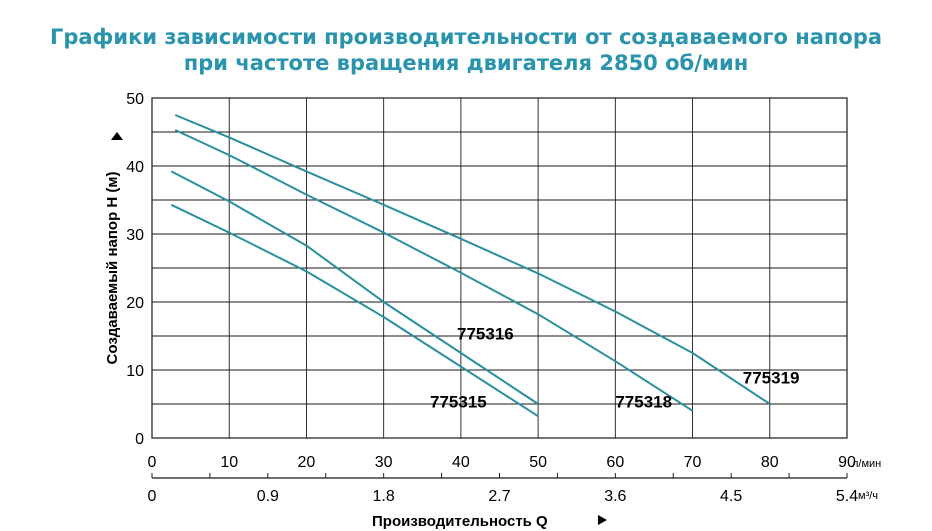 Image resolution: width=932 pixels, height=531 pixels. I want to click on x-tick-label-lpm: 80, so click(770, 462).